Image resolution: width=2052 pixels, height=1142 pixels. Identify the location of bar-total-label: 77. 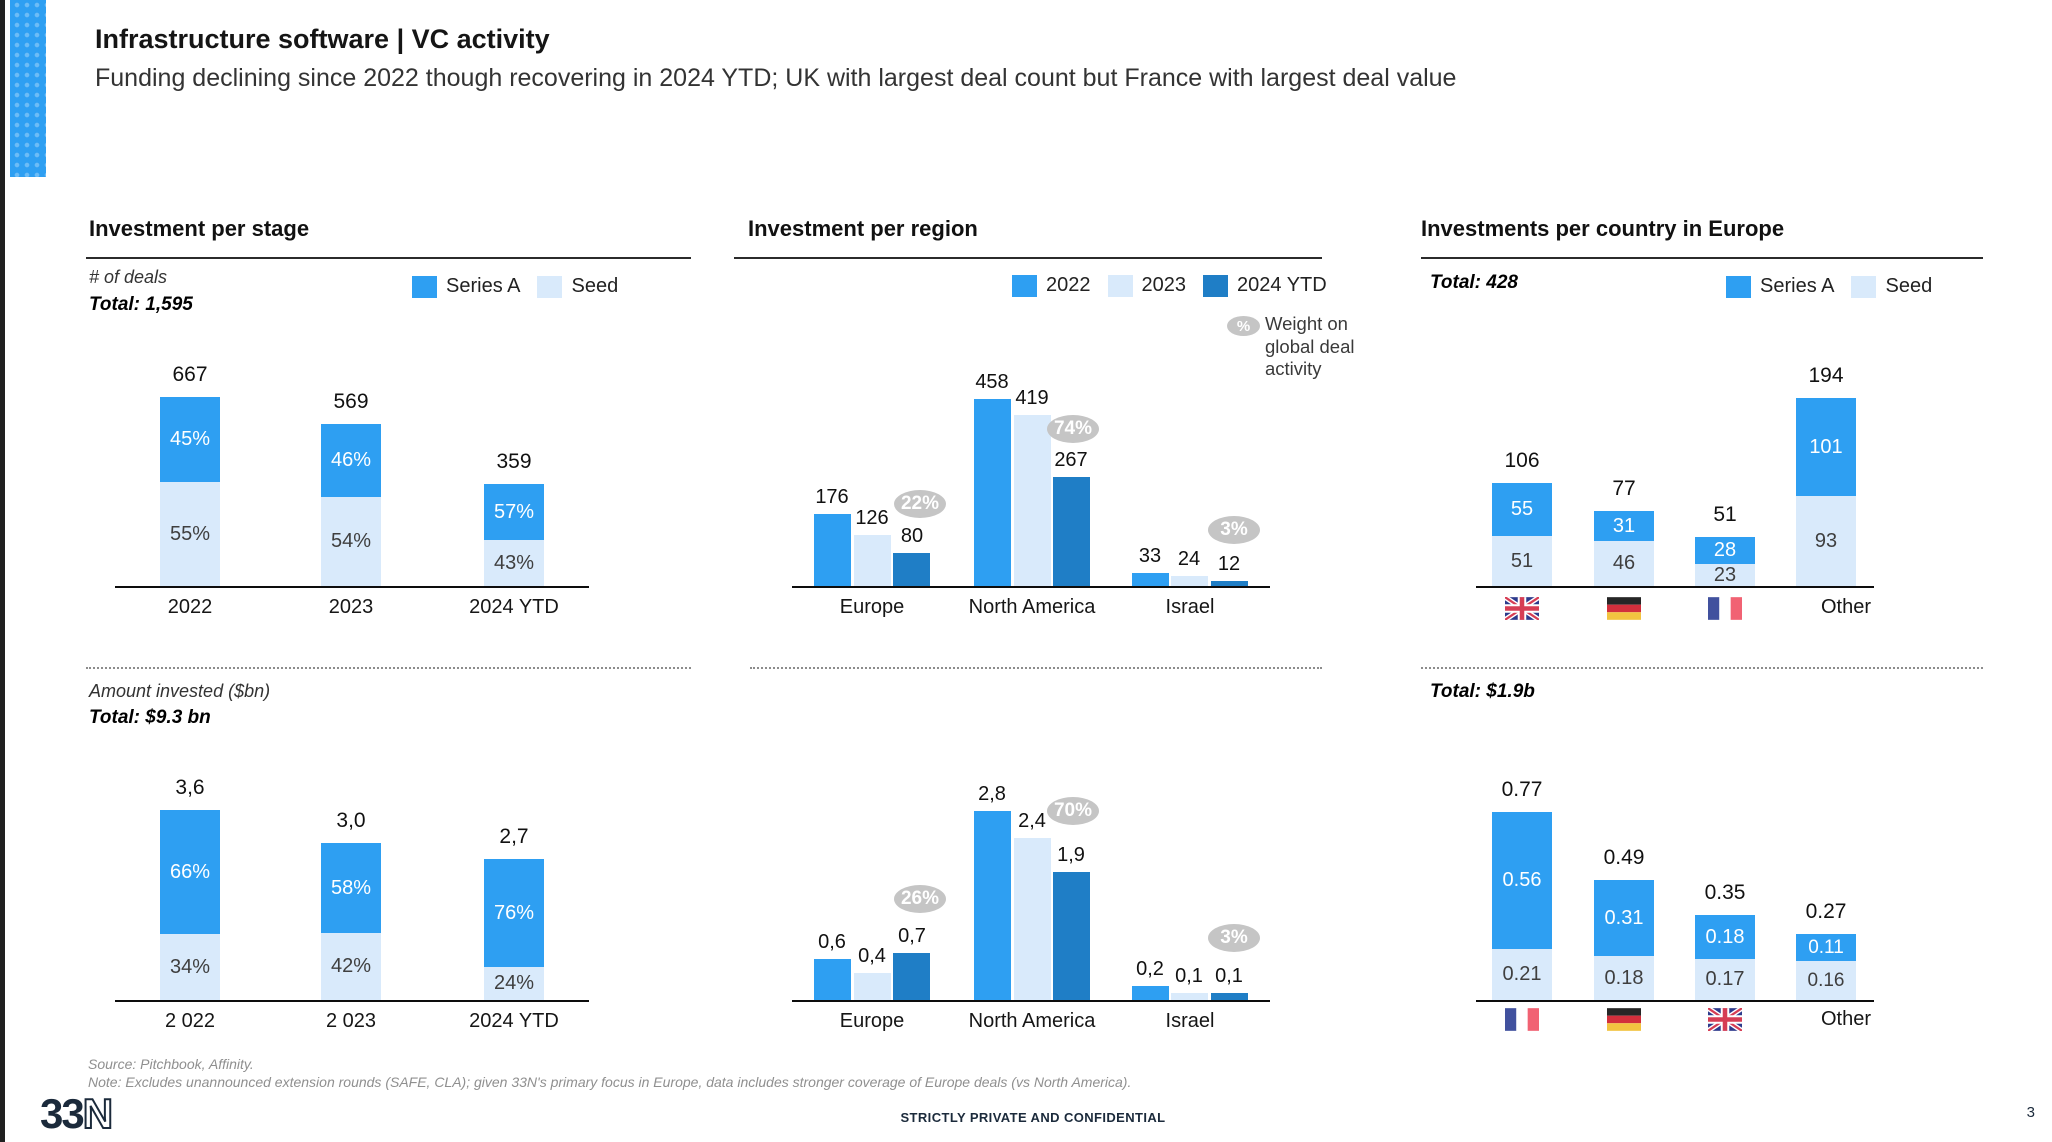
(1624, 488).